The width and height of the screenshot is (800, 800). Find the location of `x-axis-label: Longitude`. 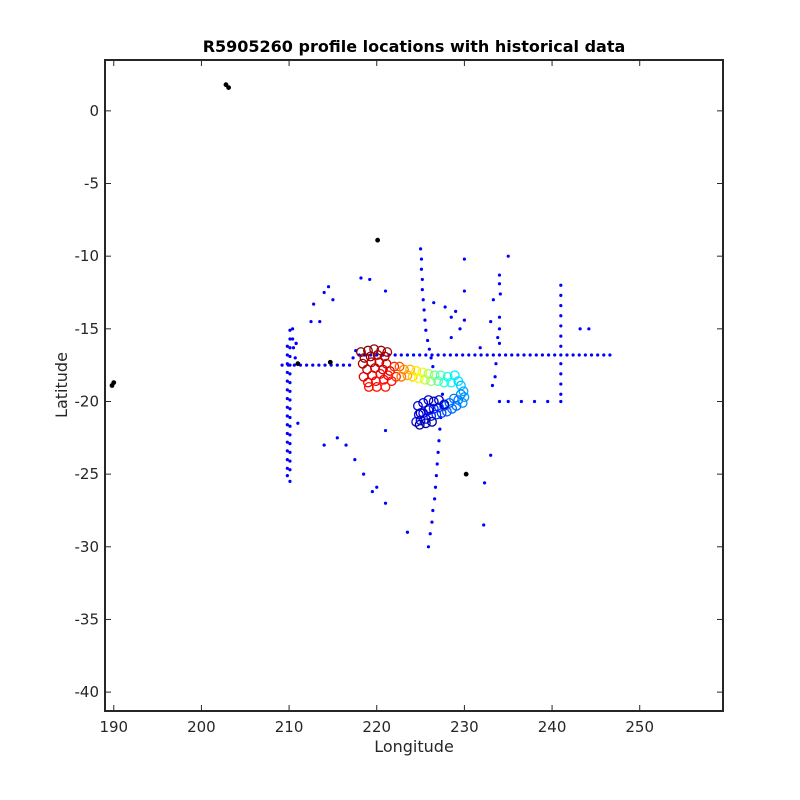

x-axis-label: Longitude is located at coordinates (414, 746).